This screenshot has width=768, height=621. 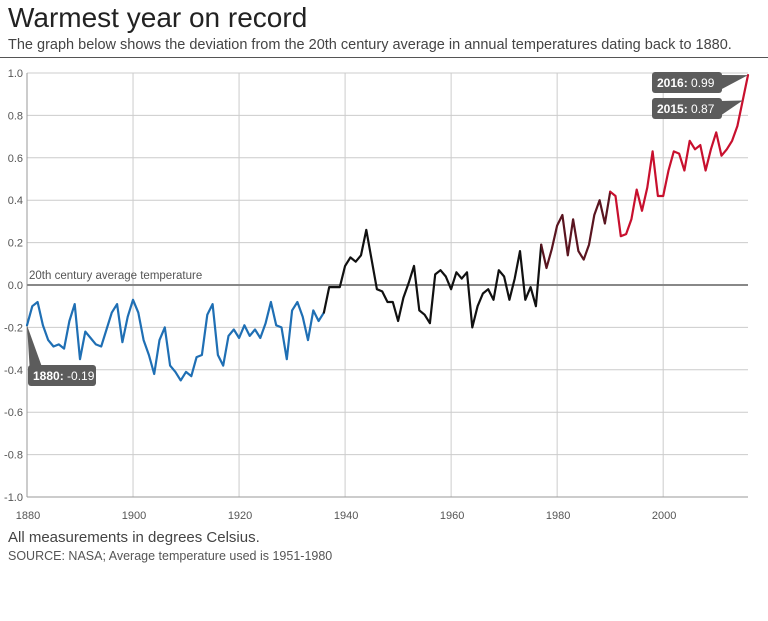 What do you see at coordinates (387, 278) in the screenshot?
I see `reference-line-group: 20th century average temperature` at bounding box center [387, 278].